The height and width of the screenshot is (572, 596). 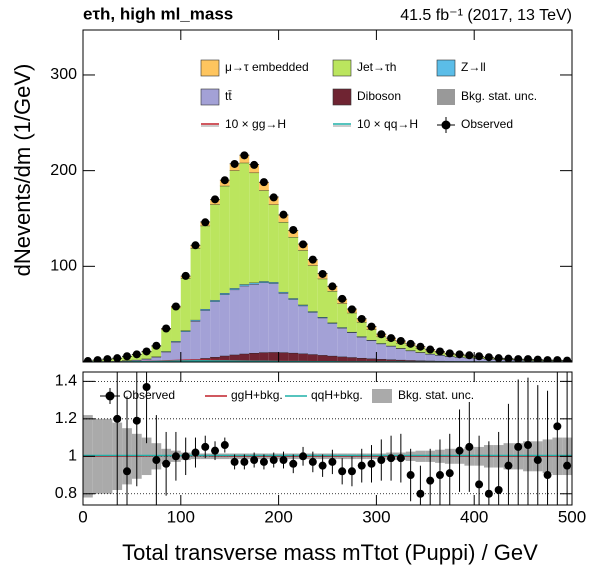 I want to click on y-axis-label: dNevents/dm (1/GeV), so click(x=22, y=170).